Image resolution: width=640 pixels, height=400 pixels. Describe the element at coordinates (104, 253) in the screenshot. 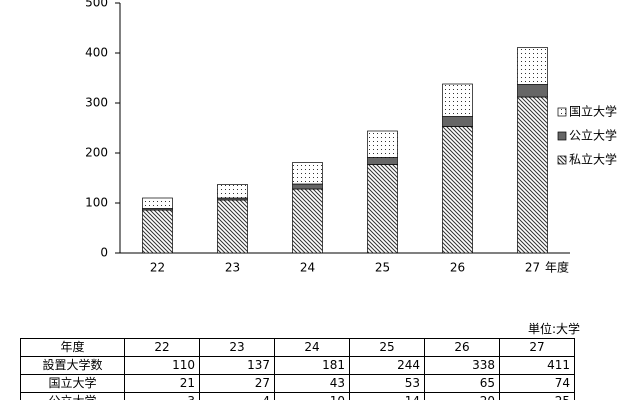

I see `y-tick-label: 0` at that location.